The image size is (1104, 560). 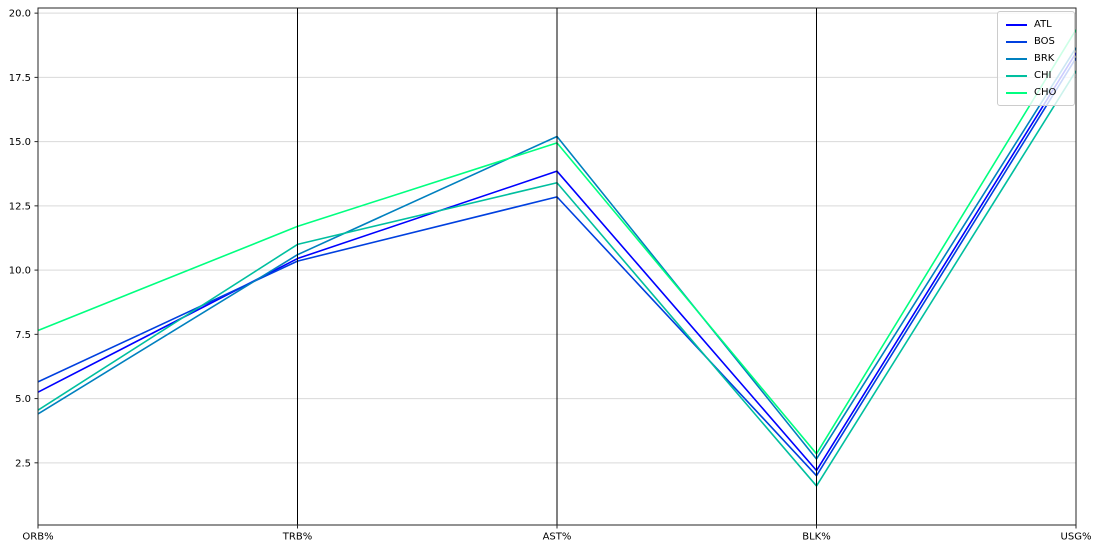 What do you see at coordinates (1044, 41) in the screenshot?
I see `legend-label-bos: BOS` at bounding box center [1044, 41].